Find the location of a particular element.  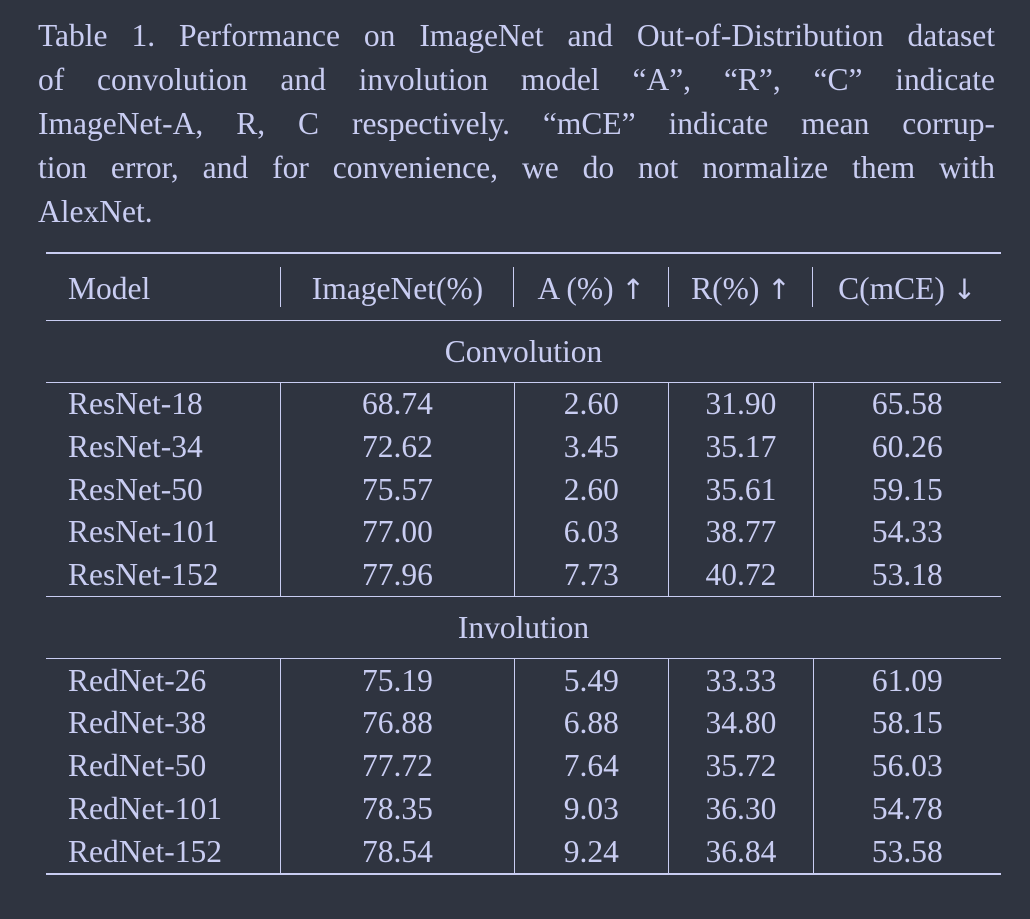

cell-c: 56.03 is located at coordinates (907, 766).